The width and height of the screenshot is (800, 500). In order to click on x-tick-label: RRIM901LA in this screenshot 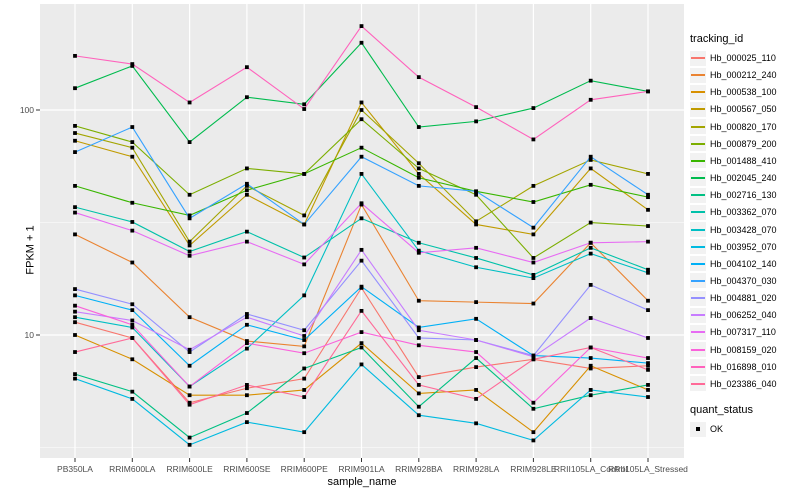, I will do `click(361, 469)`.